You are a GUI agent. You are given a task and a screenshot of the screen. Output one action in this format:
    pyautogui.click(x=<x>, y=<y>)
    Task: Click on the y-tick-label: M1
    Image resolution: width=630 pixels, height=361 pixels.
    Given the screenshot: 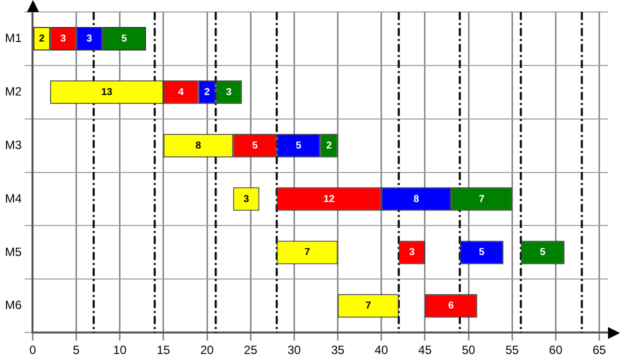 What is the action you would take?
    pyautogui.click(x=13, y=38)
    